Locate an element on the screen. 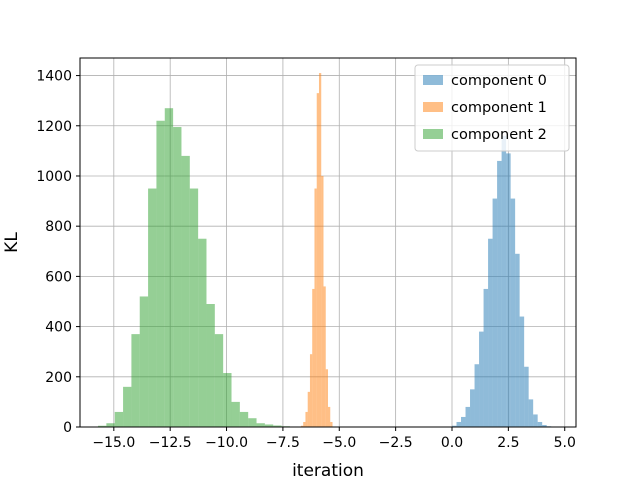  x-tick-label: −2.5 is located at coordinates (396, 443).